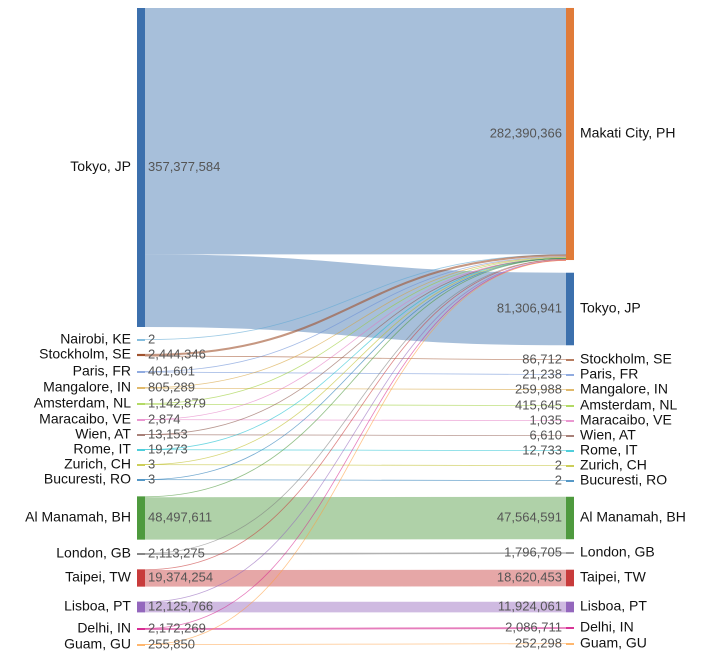  Describe the element at coordinates (558, 479) in the screenshot. I see `target-value: 2` at that location.